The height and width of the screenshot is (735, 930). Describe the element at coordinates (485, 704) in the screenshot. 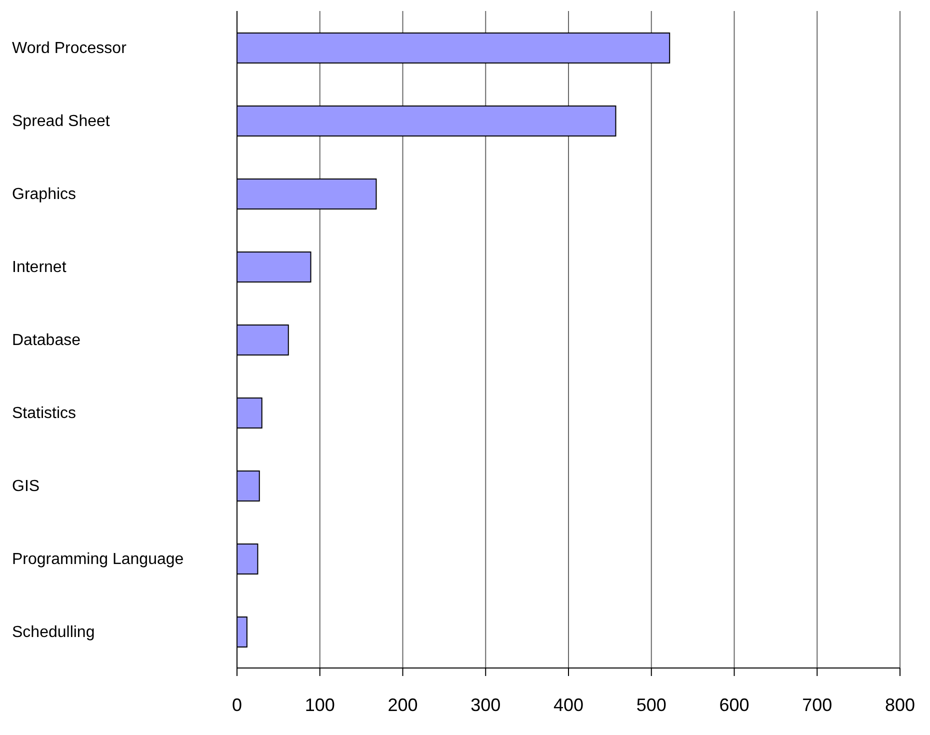

I see `x-tick-label: 300` at that location.